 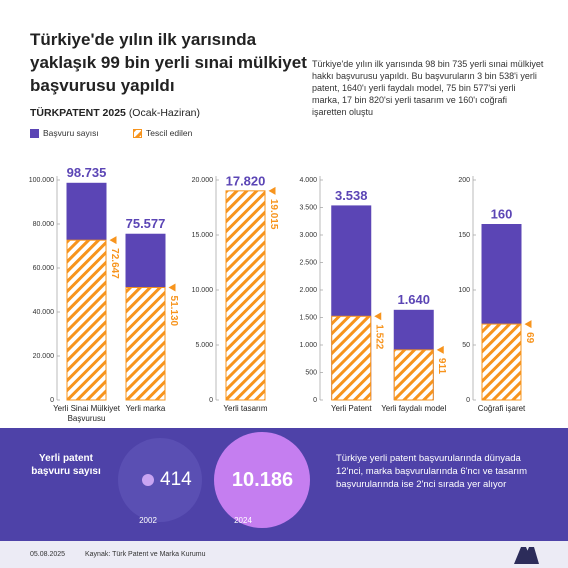 I want to click on value-label-registered: 911, so click(x=441, y=366).